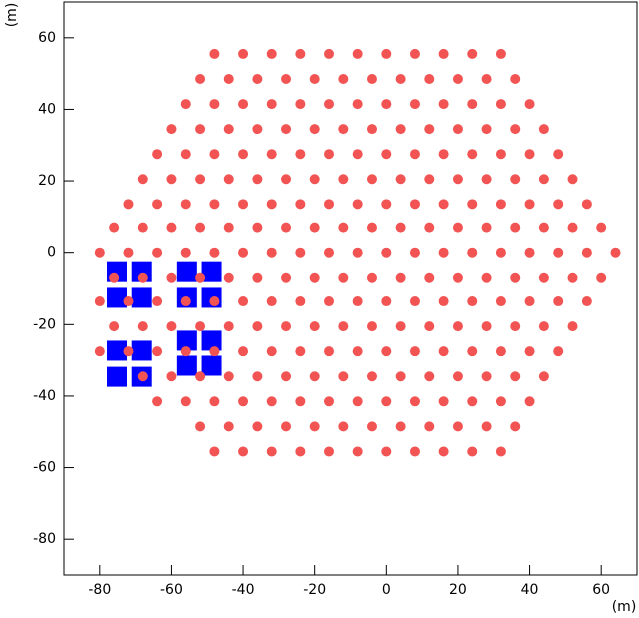  I want to click on y-tick-label: -40, so click(44, 396).